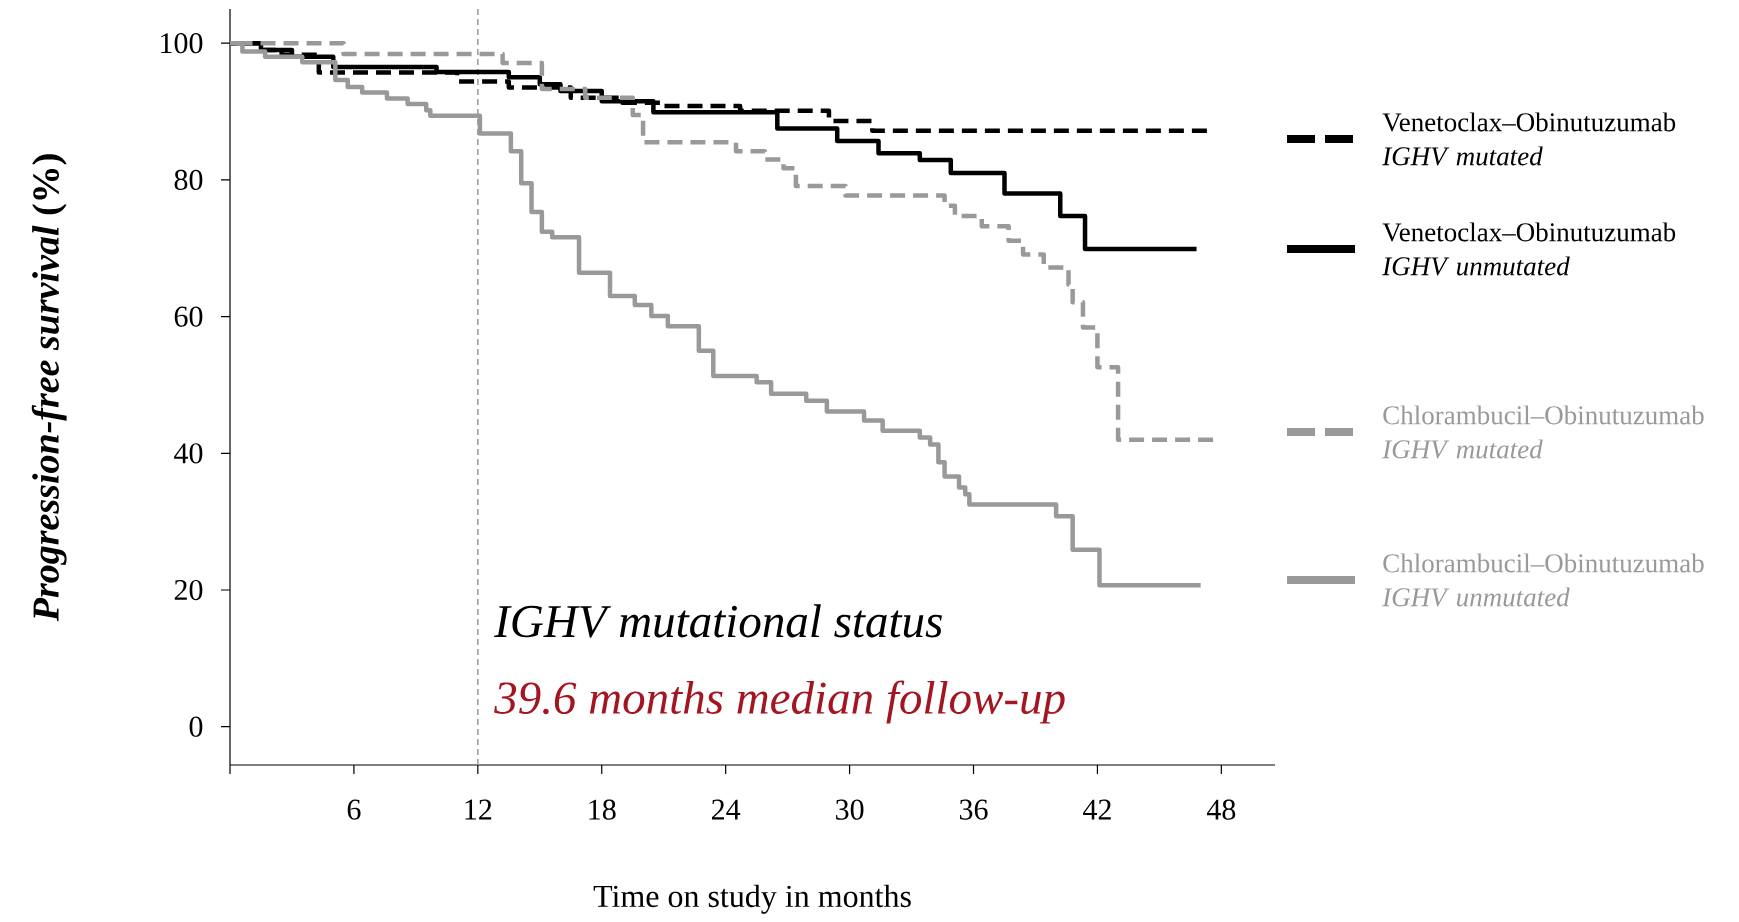 Image resolution: width=1739 pixels, height=922 pixels. What do you see at coordinates (602, 809) in the screenshot?
I see `x-tick-label: 18` at bounding box center [602, 809].